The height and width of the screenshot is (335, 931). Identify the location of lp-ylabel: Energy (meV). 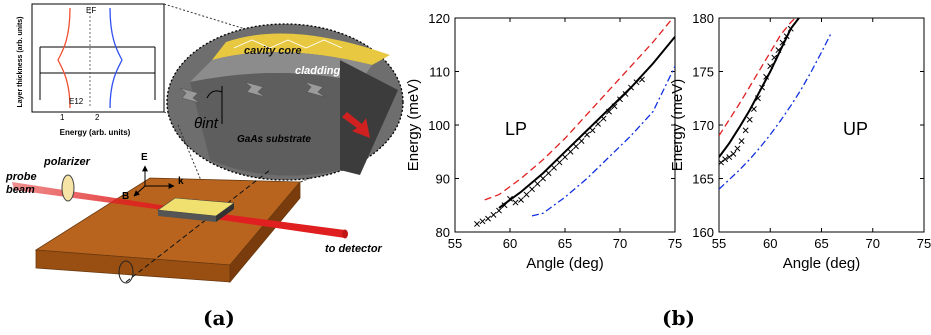
(413, 125).